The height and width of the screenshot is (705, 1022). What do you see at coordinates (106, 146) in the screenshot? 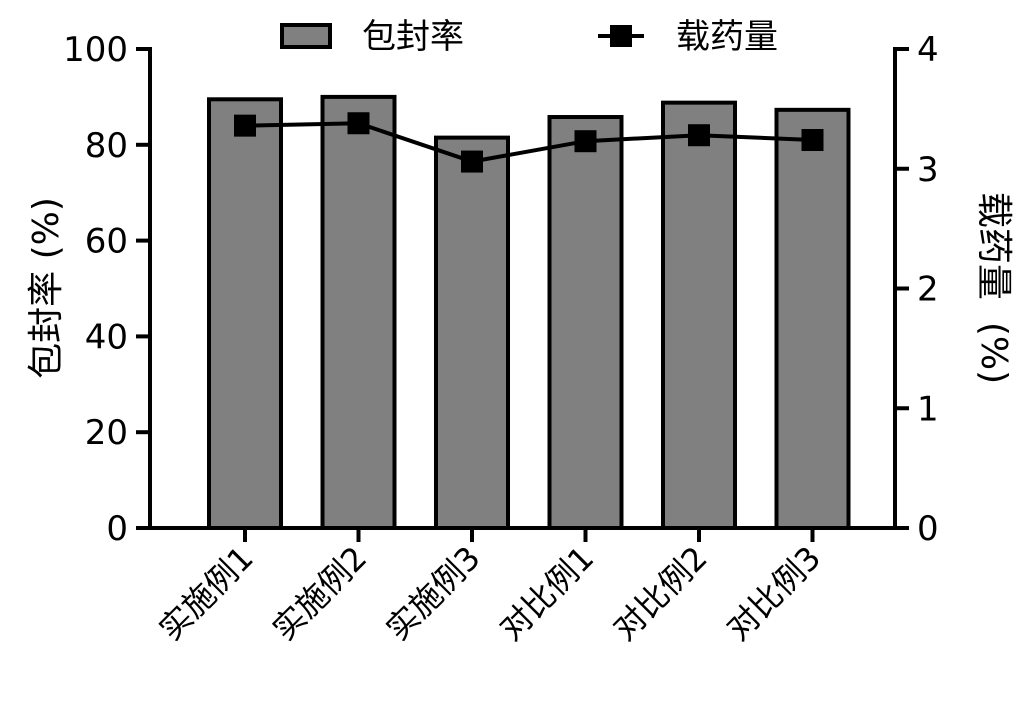
I see `y-left-tick-label-4: 80` at bounding box center [106, 146].